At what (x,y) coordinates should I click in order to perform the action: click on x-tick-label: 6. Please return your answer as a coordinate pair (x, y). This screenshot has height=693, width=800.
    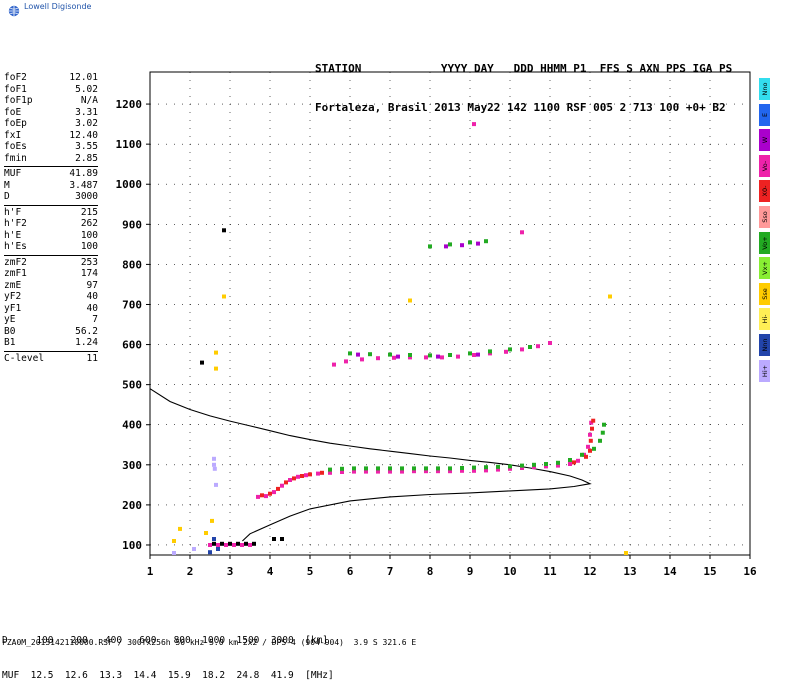
    Looking at the image, I should click on (350, 571).